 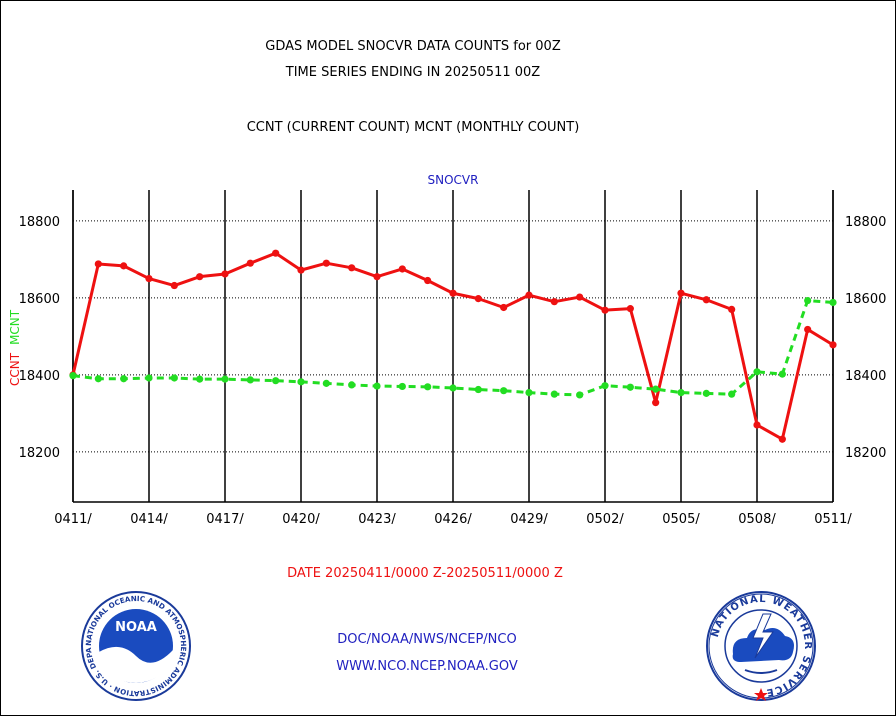 What do you see at coordinates (301, 519) in the screenshot?
I see `x-tick-label: 0420/` at bounding box center [301, 519].